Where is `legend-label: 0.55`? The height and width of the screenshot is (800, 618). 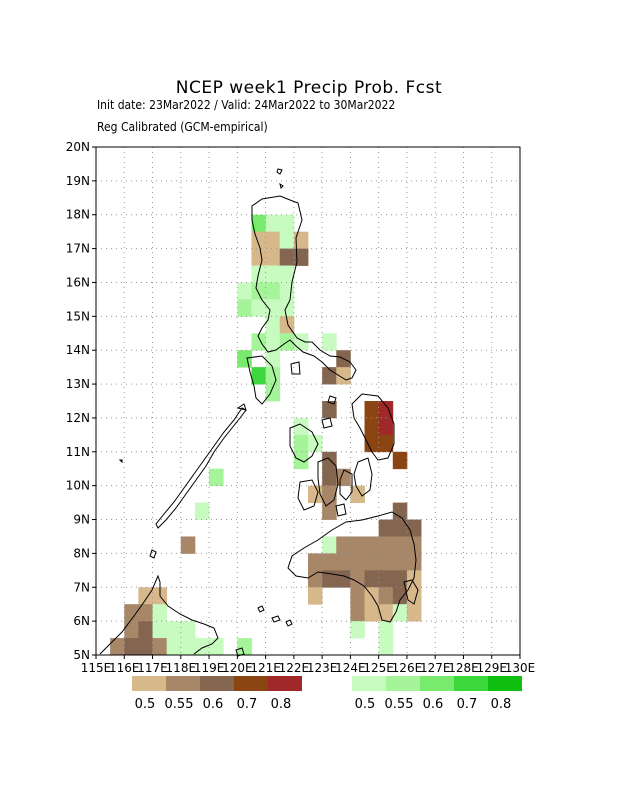 legend-label: 0.55 is located at coordinates (179, 704).